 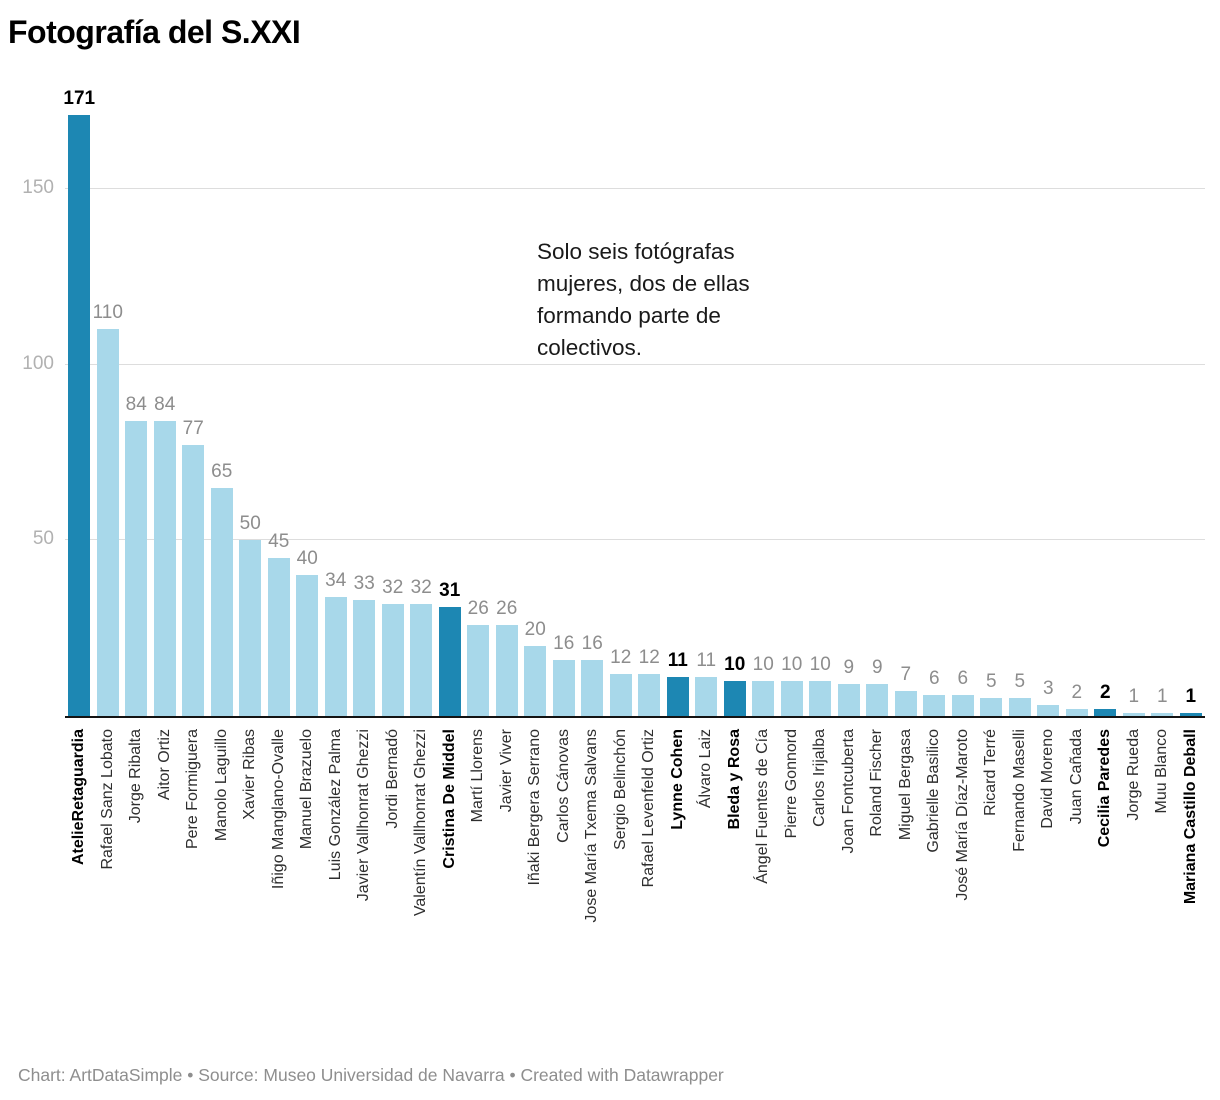 I want to click on x-axis-label: Pierre Gonnord, so click(x=791, y=784).